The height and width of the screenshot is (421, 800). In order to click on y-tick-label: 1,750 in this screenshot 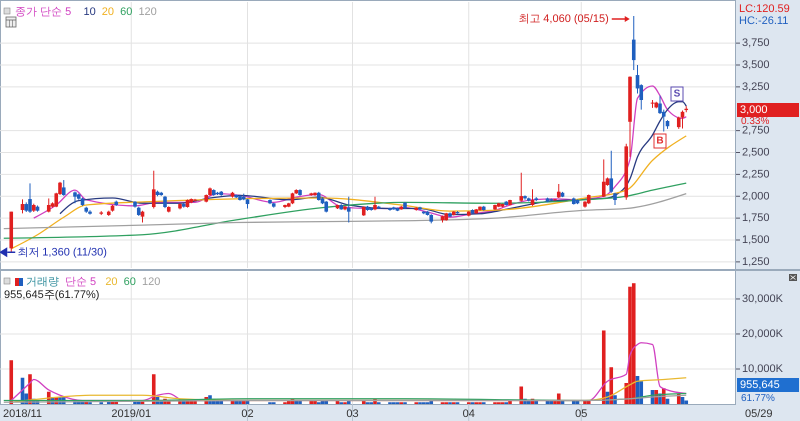, I will do `click(756, 218)`.